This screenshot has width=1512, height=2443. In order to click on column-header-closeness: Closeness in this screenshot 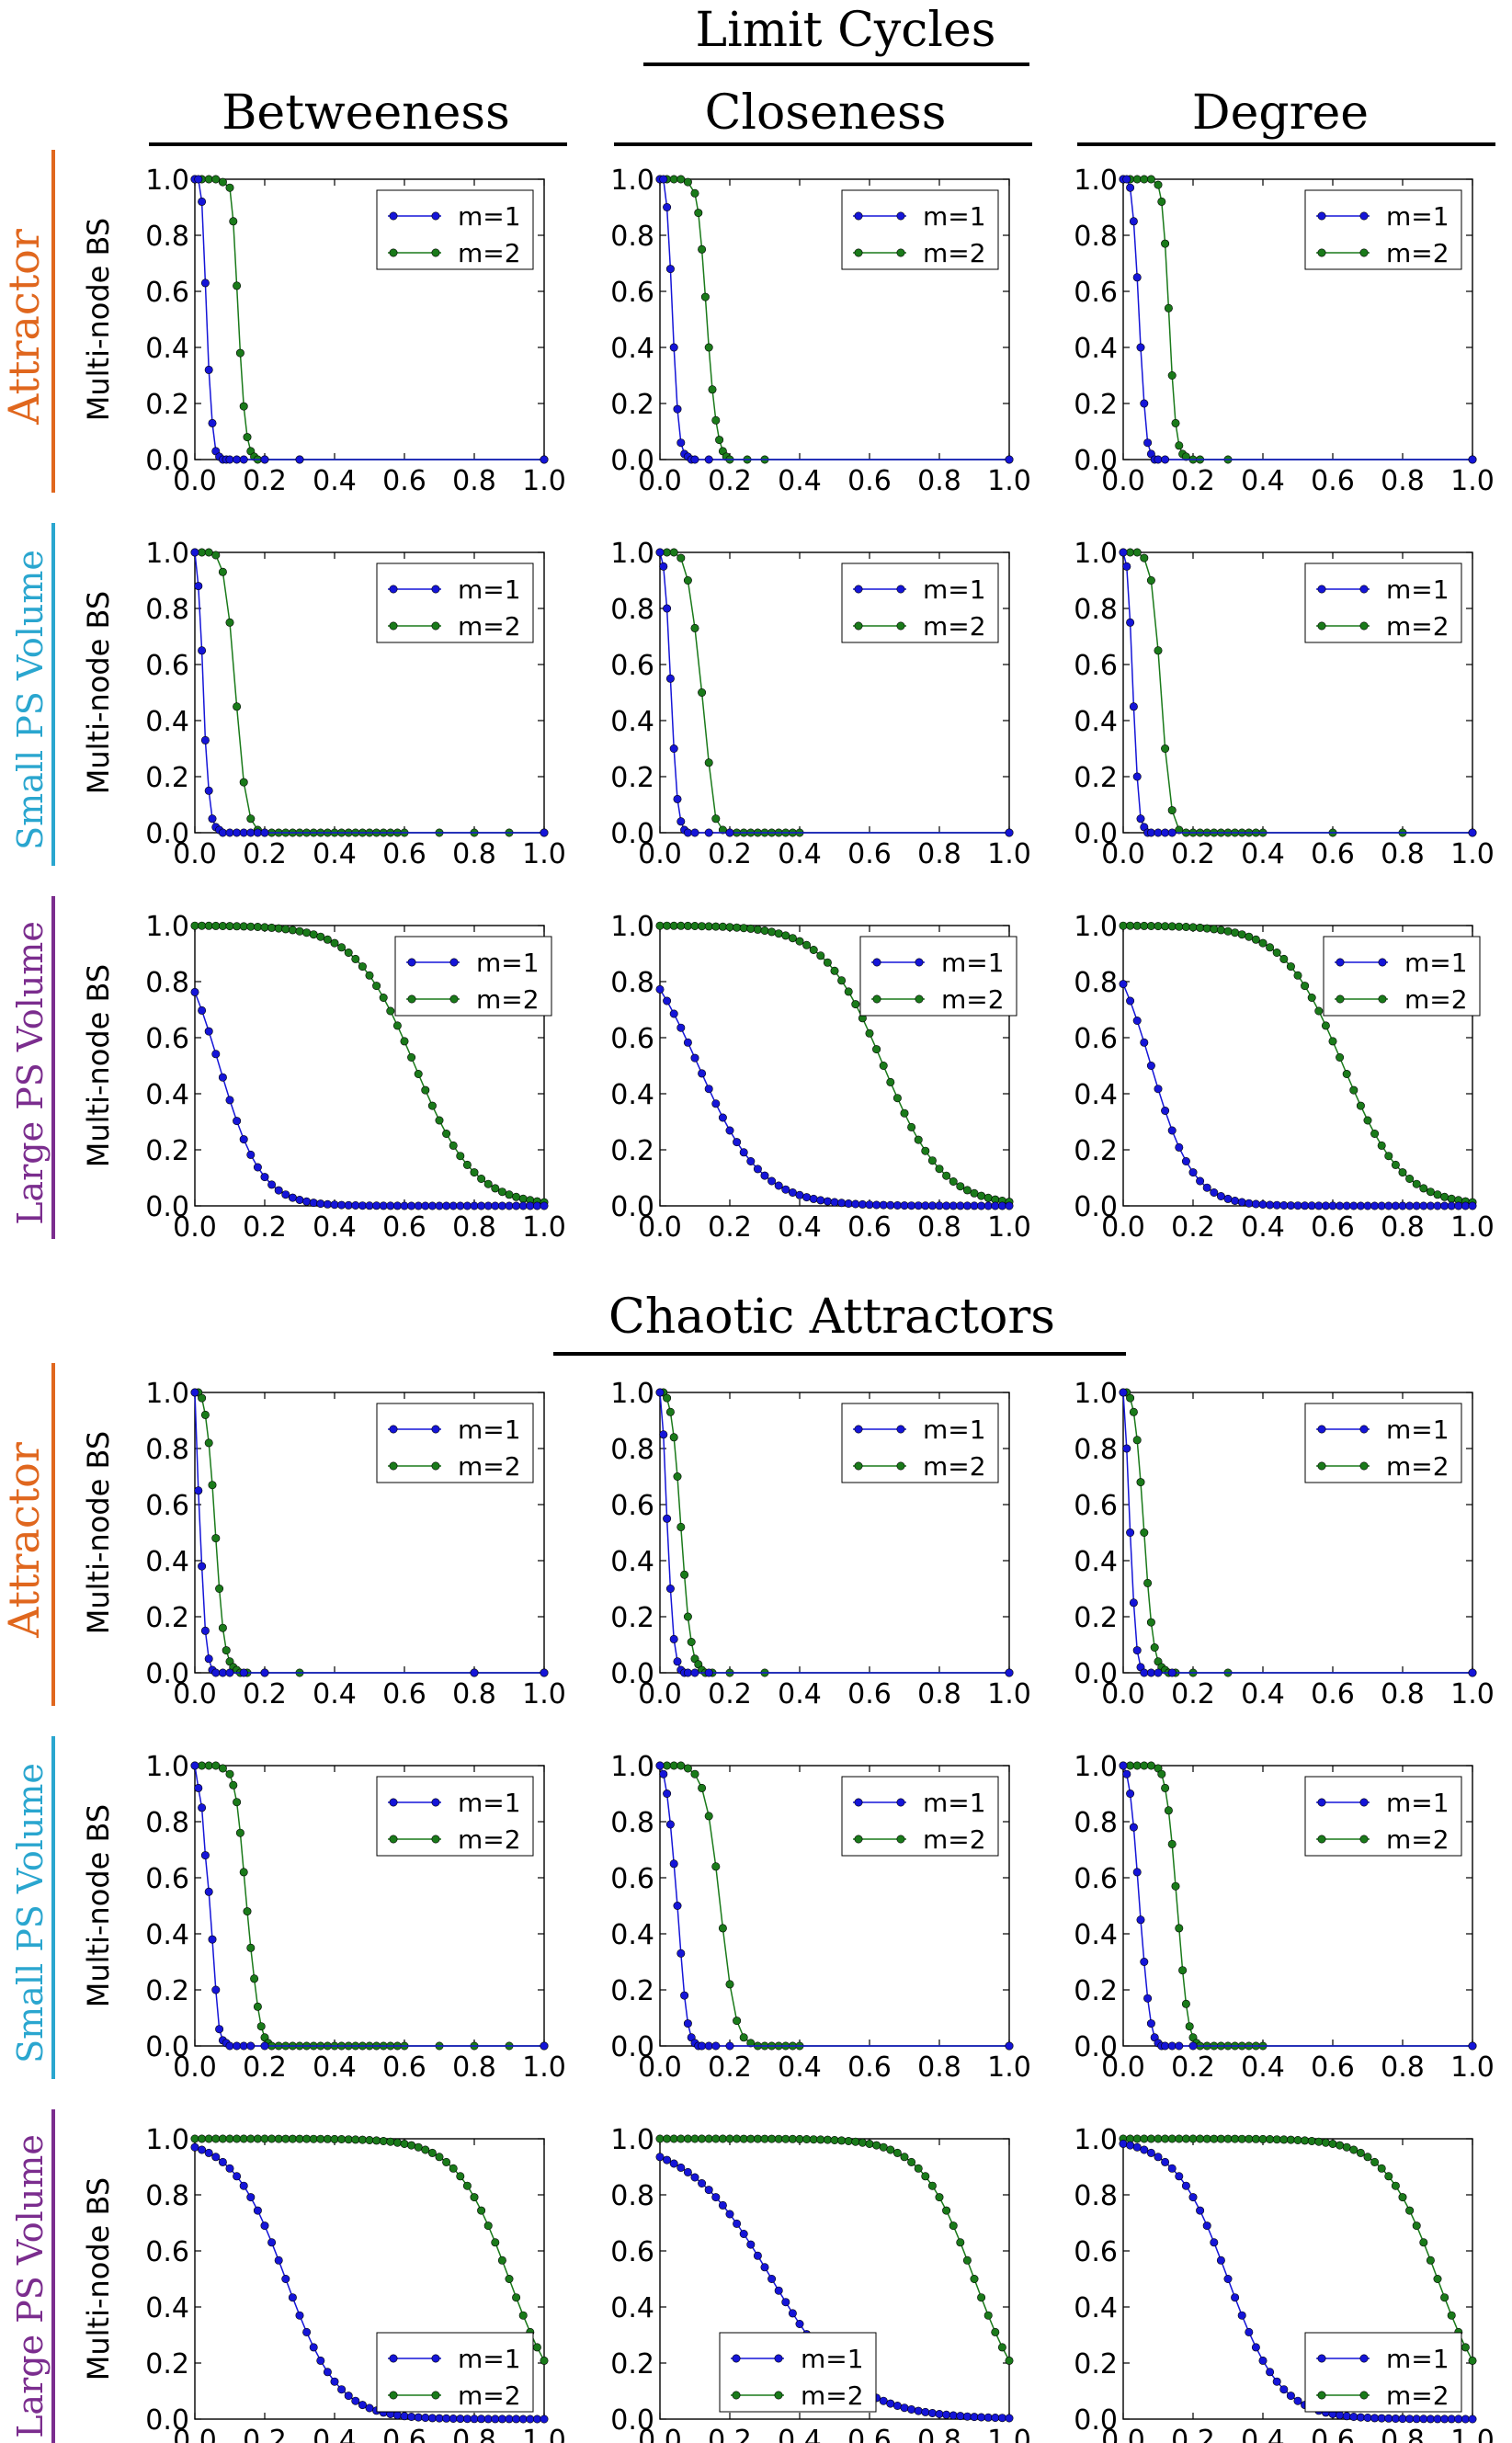, I will do `click(826, 113)`.